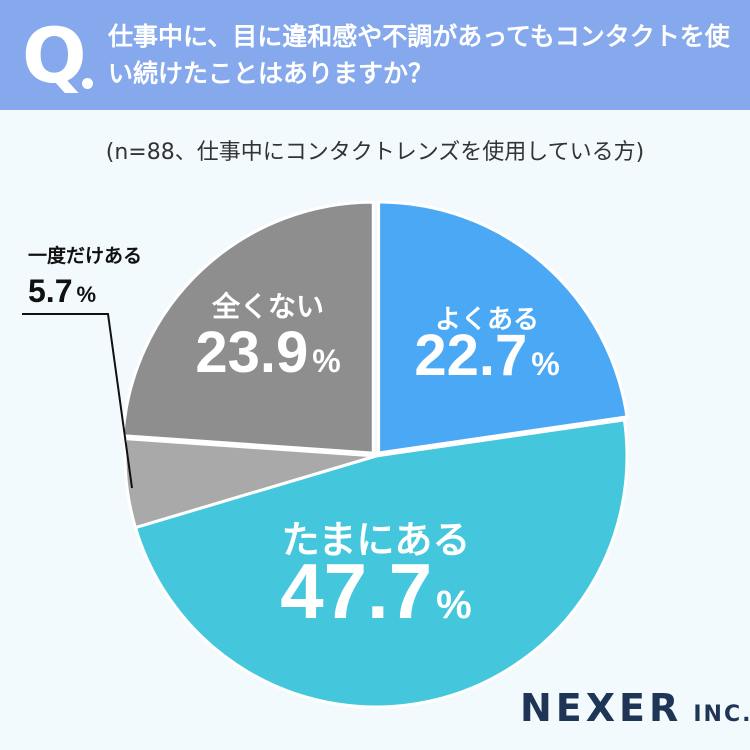  I want to click on pie-slice-often, so click(503, 327).